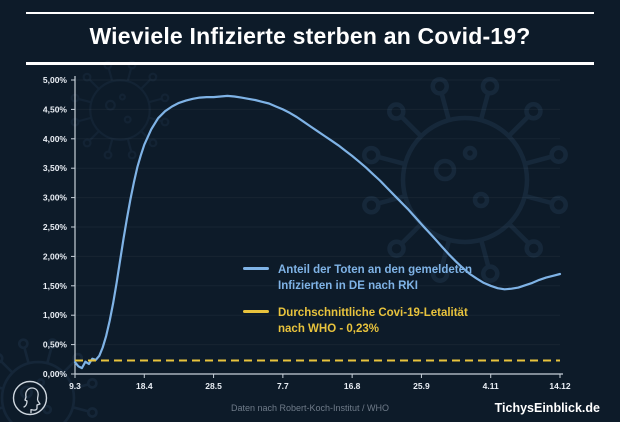 The width and height of the screenshot is (620, 422). What do you see at coordinates (310, 36) in the screenshot?
I see `page-title: Wieviele Infizierte sterben an Covid-19?` at bounding box center [310, 36].